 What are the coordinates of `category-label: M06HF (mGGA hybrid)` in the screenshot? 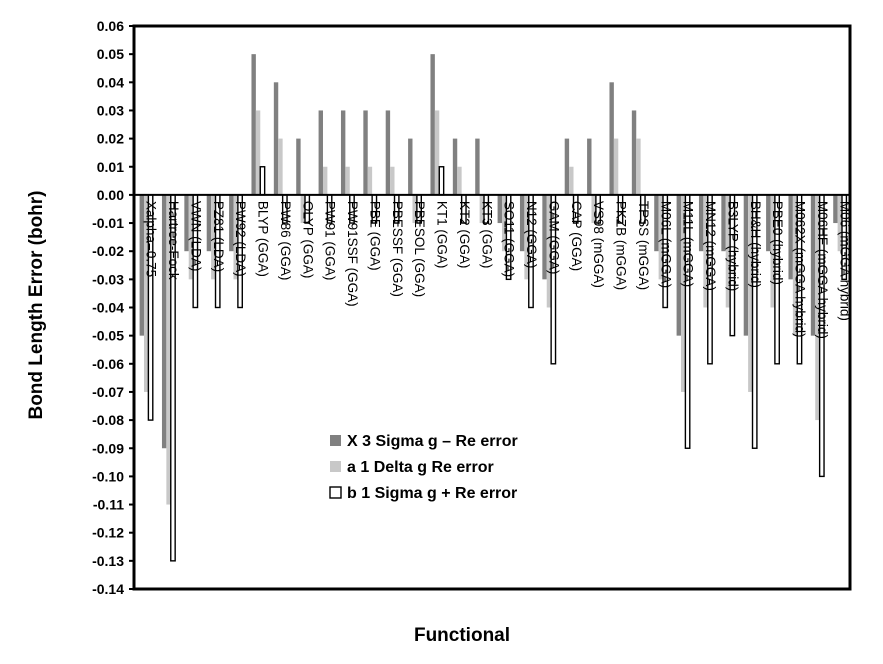 It's located at (822, 270).